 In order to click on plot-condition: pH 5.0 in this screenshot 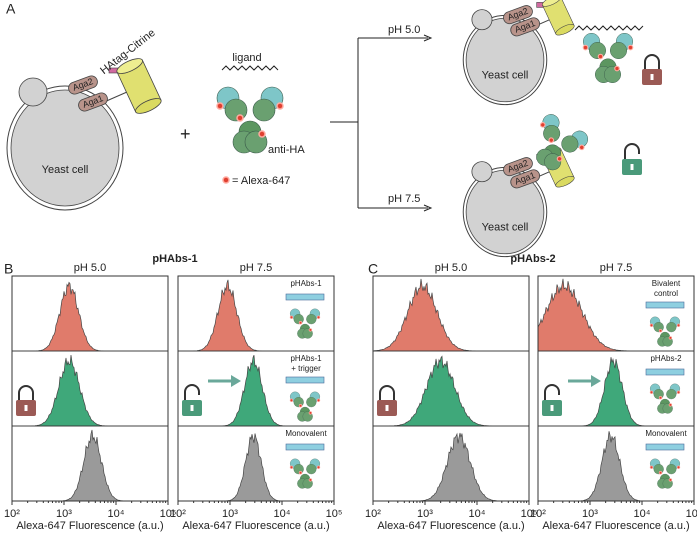, I will do `click(451, 268)`.